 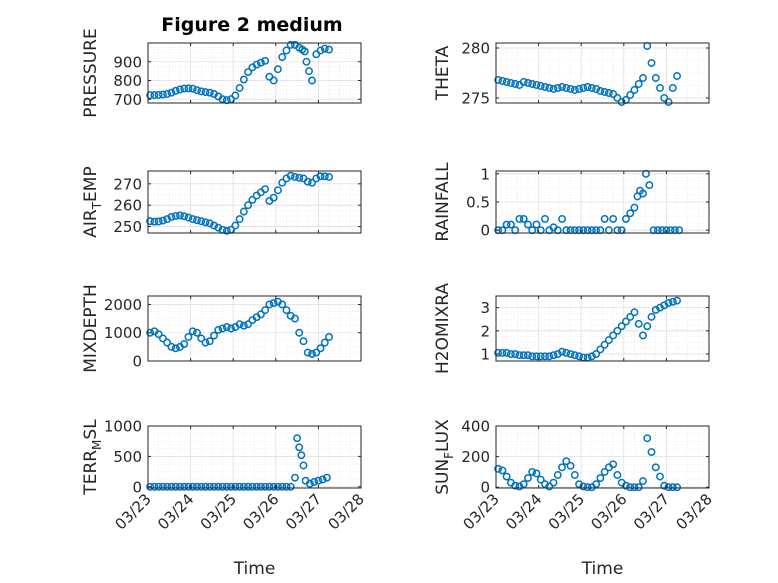 What do you see at coordinates (651, 511) in the screenshot?
I see `x-tick-label: 03/27` at bounding box center [651, 511].